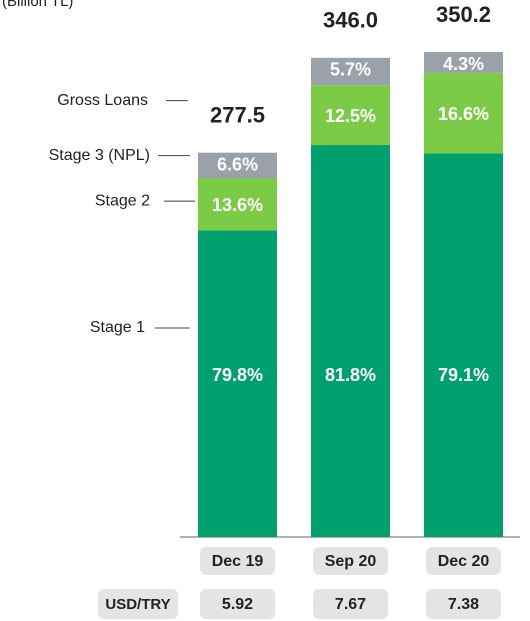  I want to click on segment-label: 6.6%, so click(237, 164).